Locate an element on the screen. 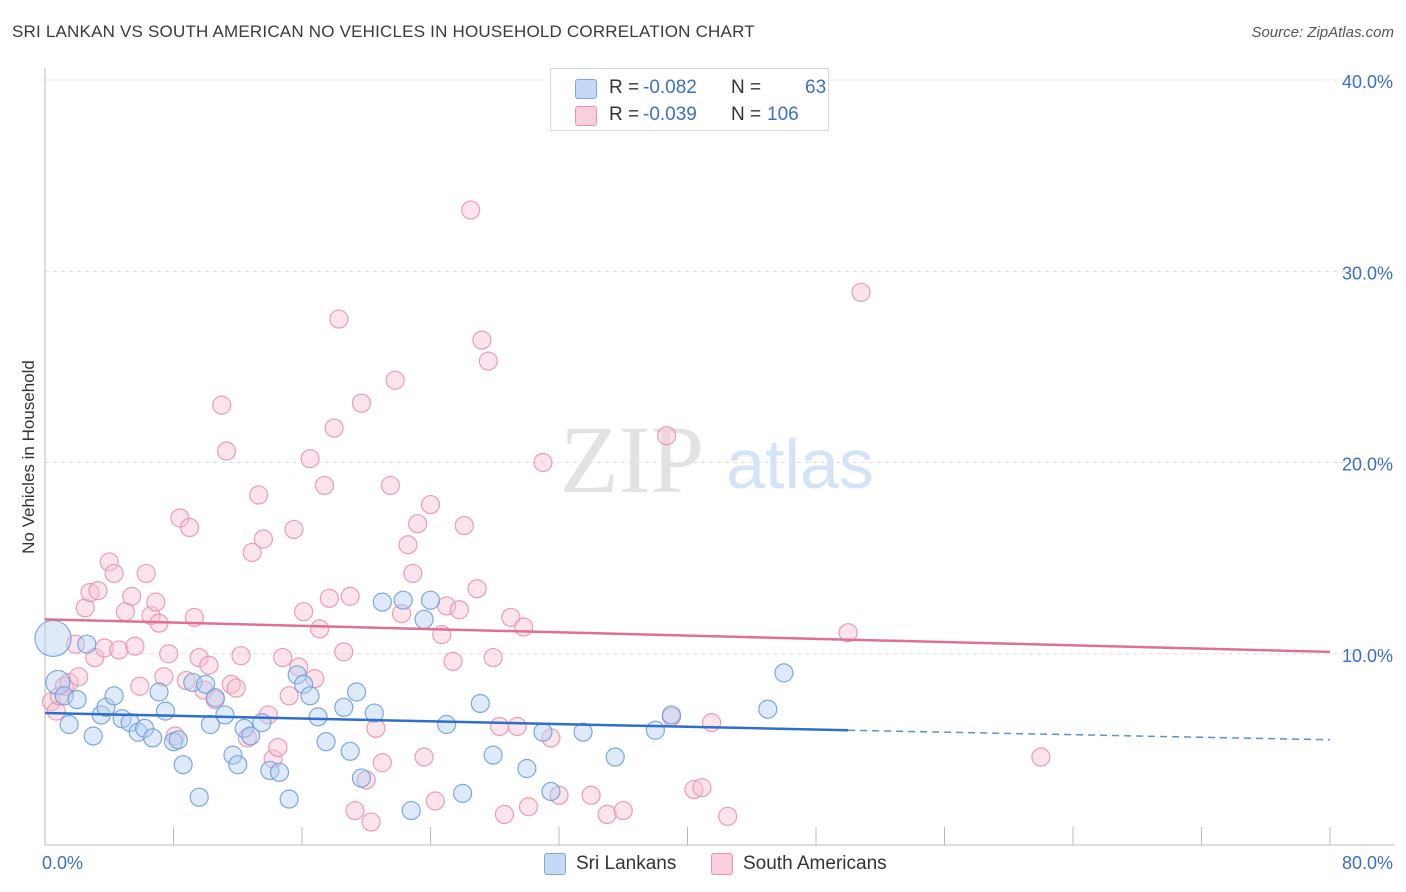 The width and height of the screenshot is (1406, 892). stats-n-value: 106 is located at coordinates (783, 114).